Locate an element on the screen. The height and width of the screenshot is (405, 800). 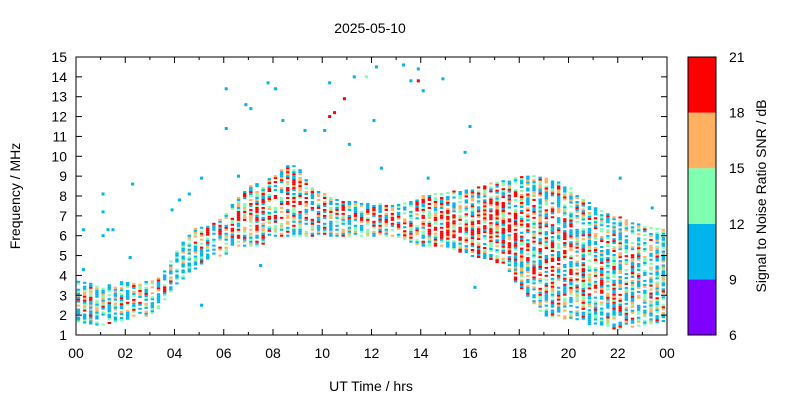
x-tick-label: 22 is located at coordinates (618, 353).